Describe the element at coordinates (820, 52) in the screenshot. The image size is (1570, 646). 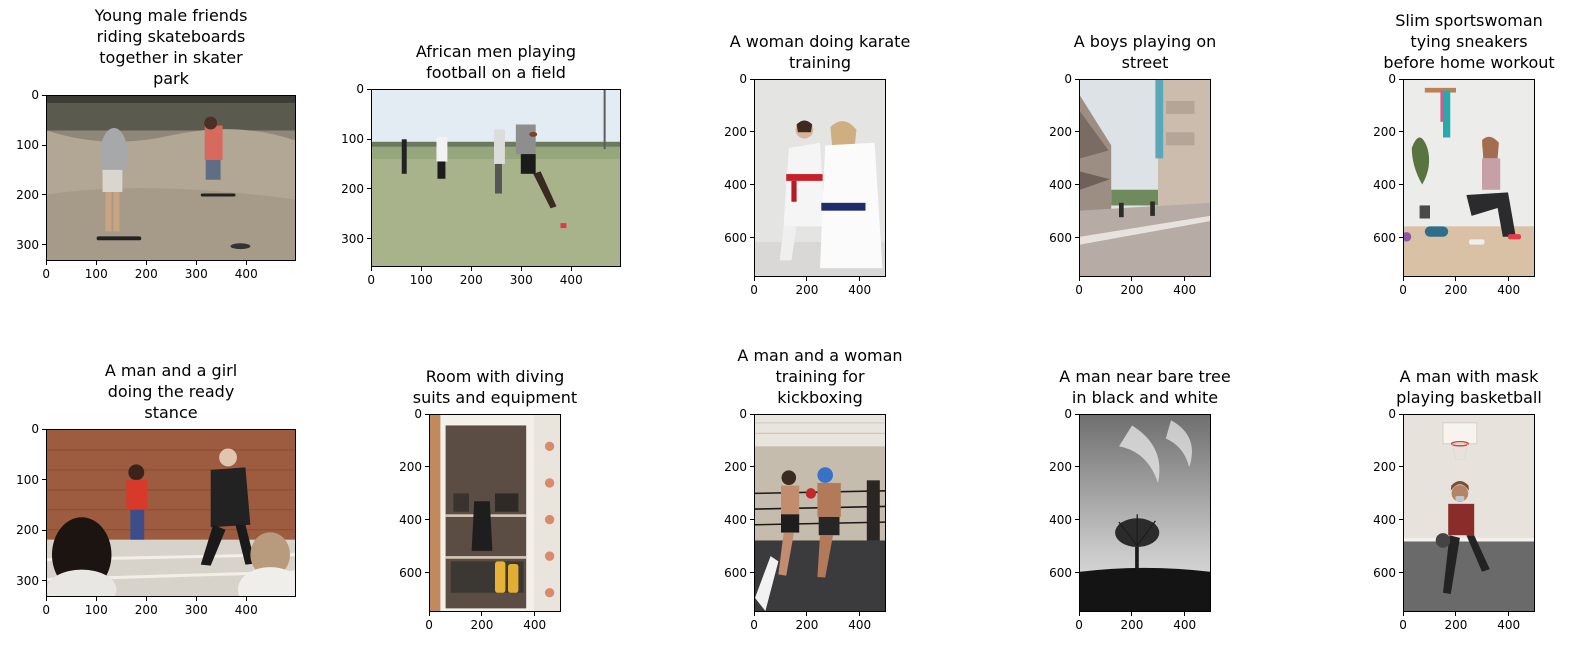
I see `panel-title: A woman doing karate training` at that location.